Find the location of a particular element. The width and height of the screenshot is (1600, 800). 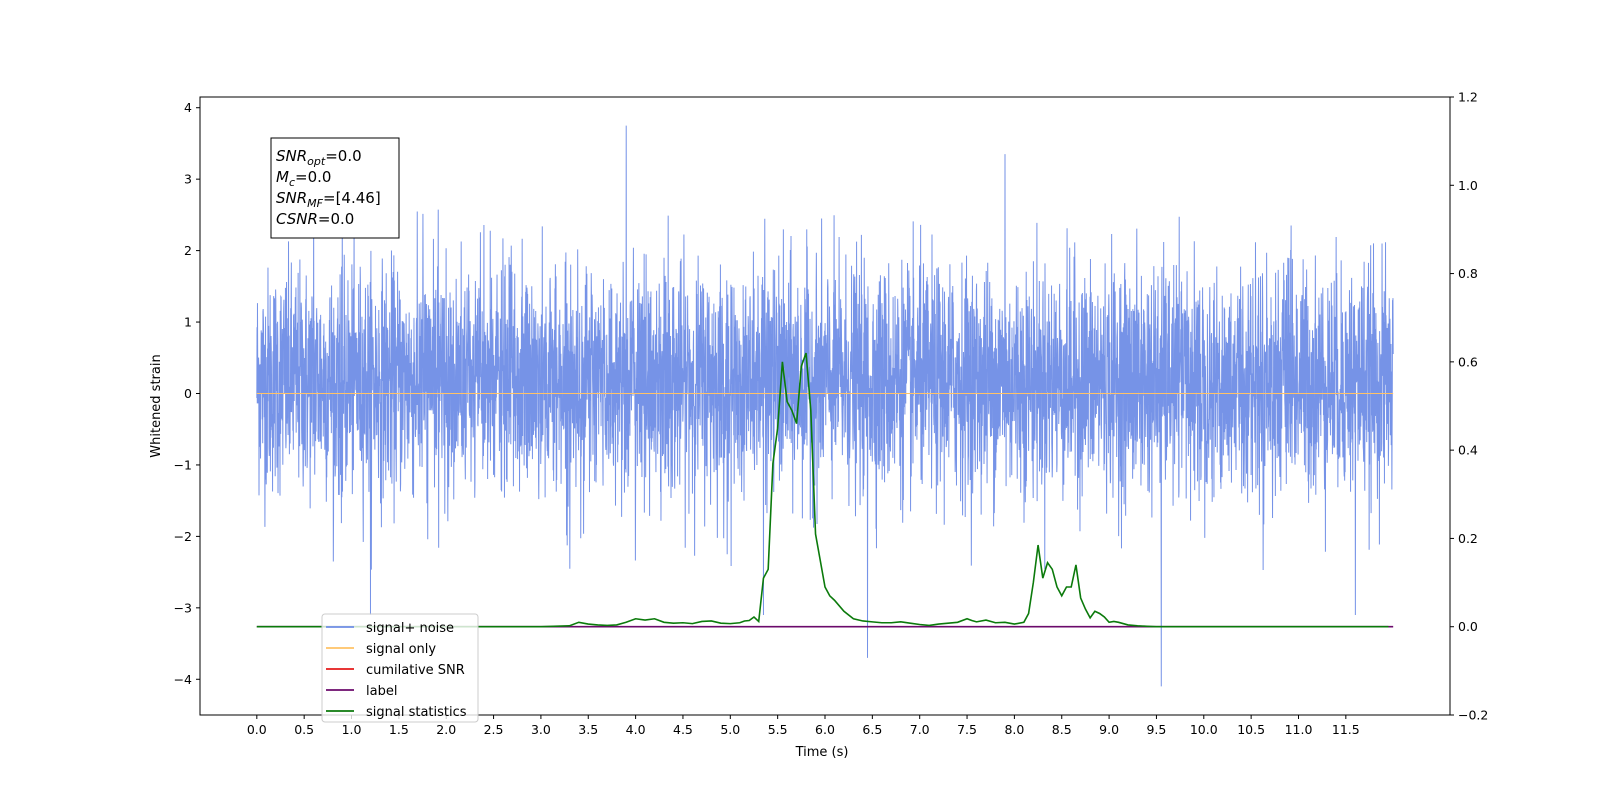

x-tick-label: 11.5 is located at coordinates (1346, 729).